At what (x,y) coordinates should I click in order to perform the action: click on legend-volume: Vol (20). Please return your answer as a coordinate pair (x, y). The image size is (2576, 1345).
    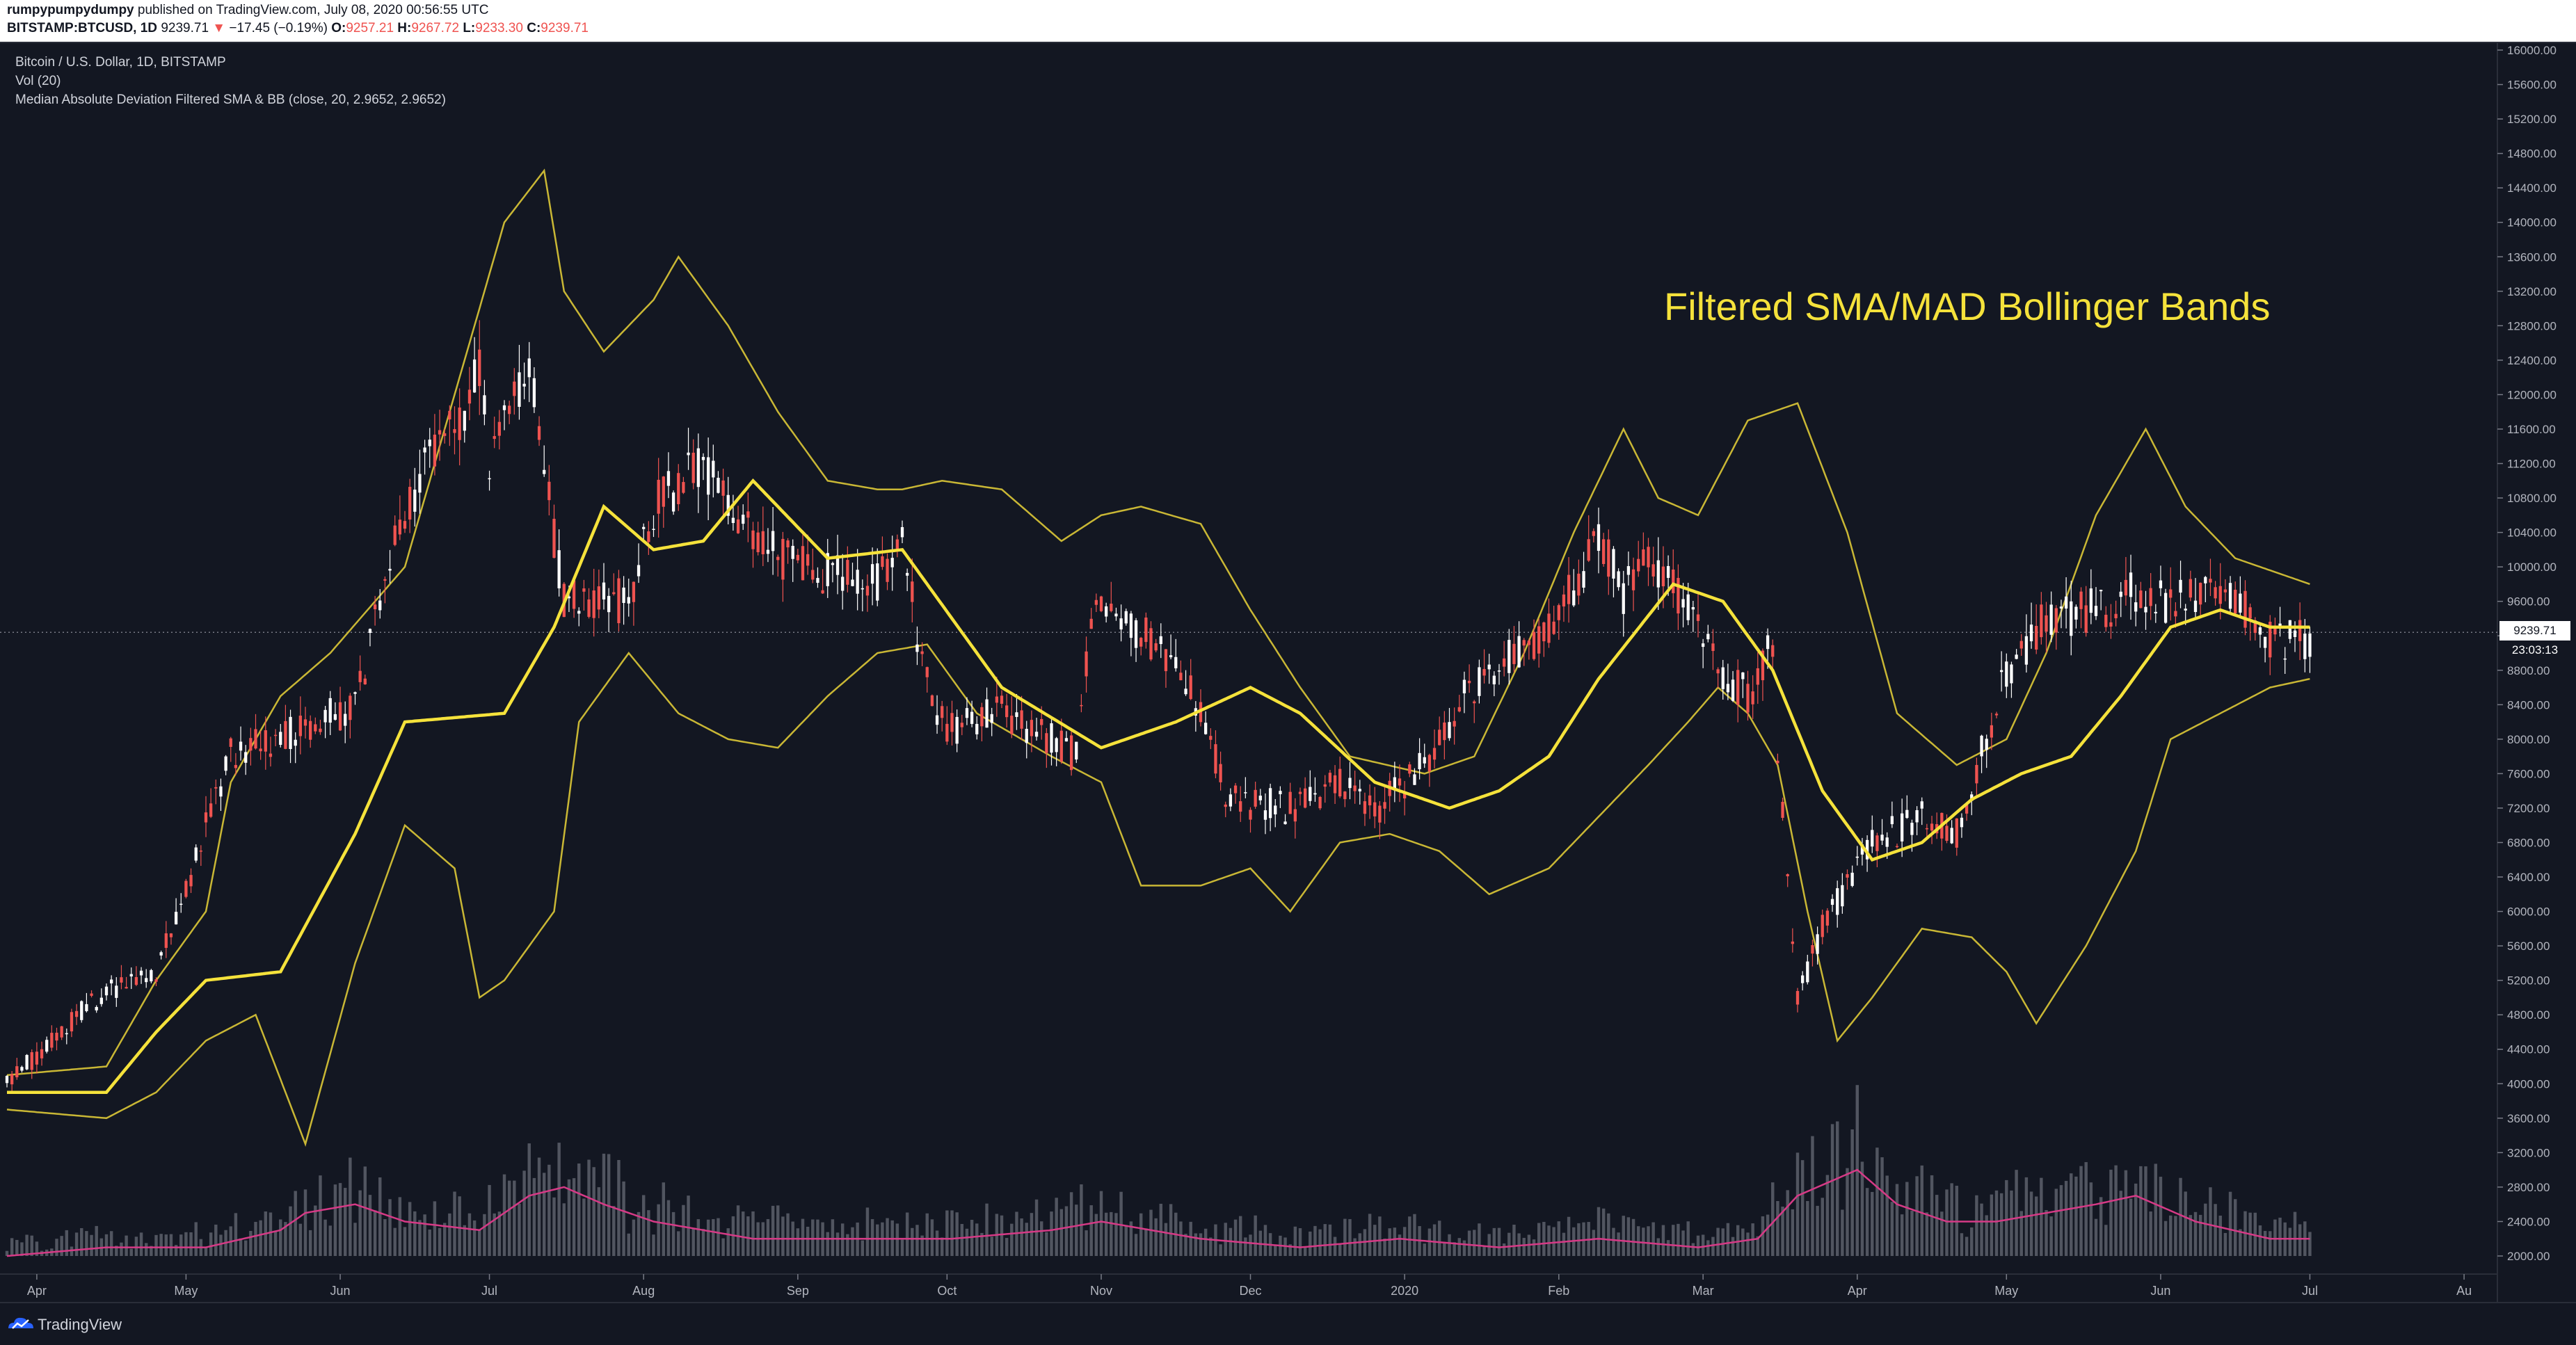
    Looking at the image, I should click on (38, 81).